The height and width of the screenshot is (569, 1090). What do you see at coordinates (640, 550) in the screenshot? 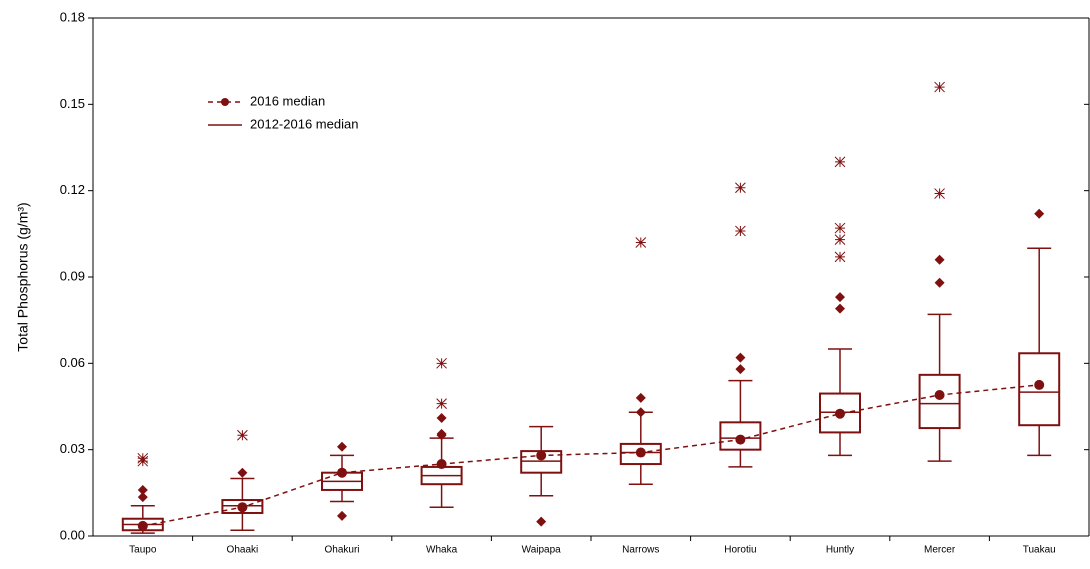
I see `x-tick-label: Narrows` at bounding box center [640, 550].